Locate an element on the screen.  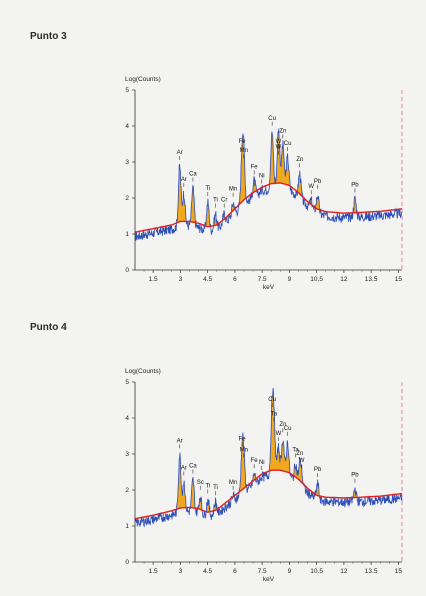
chart-title-punto-4: Punto 4 is located at coordinates (48, 327).